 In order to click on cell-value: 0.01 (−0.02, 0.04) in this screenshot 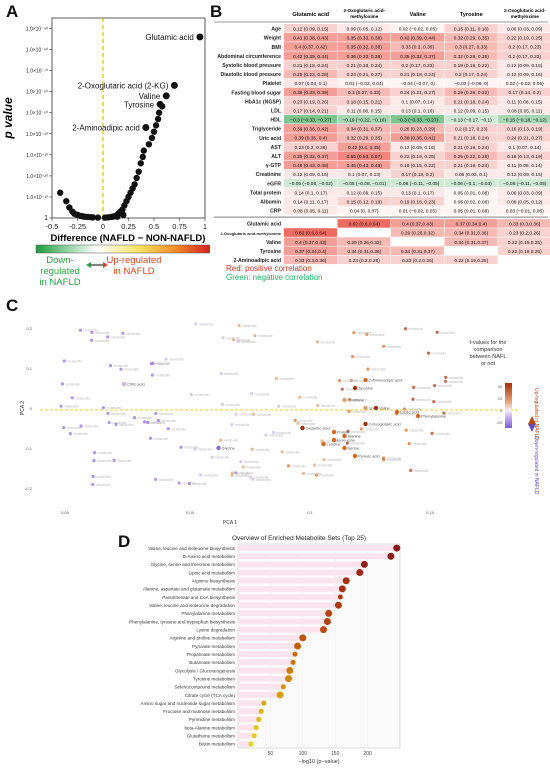, I will do `click(364, 84)`.